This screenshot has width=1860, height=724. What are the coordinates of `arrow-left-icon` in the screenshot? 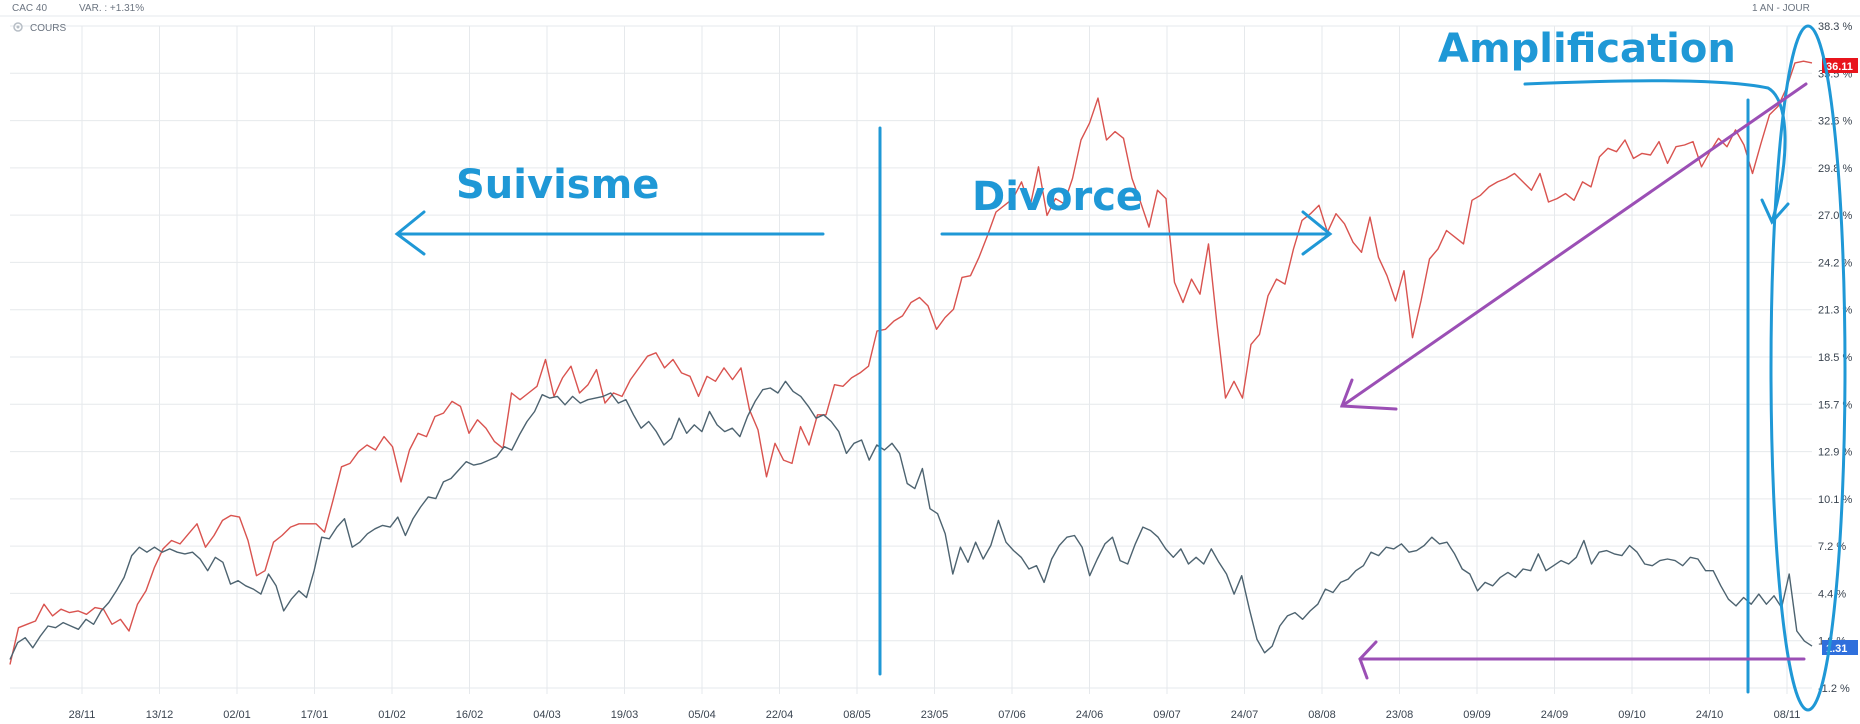 It's located at (609, 233).